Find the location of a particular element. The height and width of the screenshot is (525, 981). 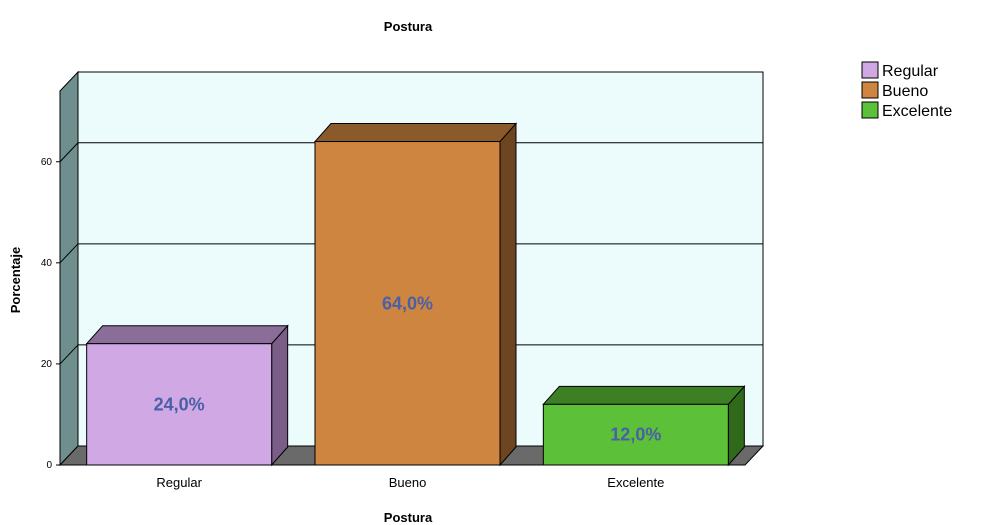

x-axis-labels: Regular Bueno Excelente is located at coordinates (410, 482).